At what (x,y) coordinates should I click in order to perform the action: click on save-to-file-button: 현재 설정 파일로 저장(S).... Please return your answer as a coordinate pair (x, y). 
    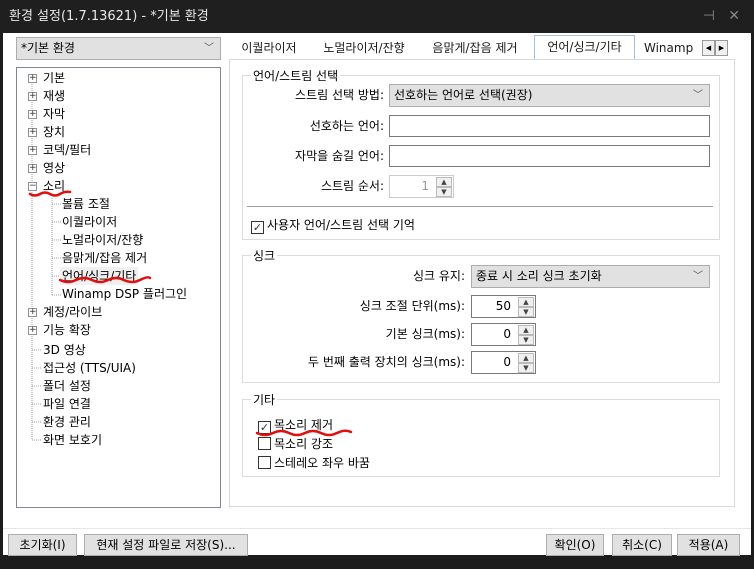
    Looking at the image, I should click on (166, 545).